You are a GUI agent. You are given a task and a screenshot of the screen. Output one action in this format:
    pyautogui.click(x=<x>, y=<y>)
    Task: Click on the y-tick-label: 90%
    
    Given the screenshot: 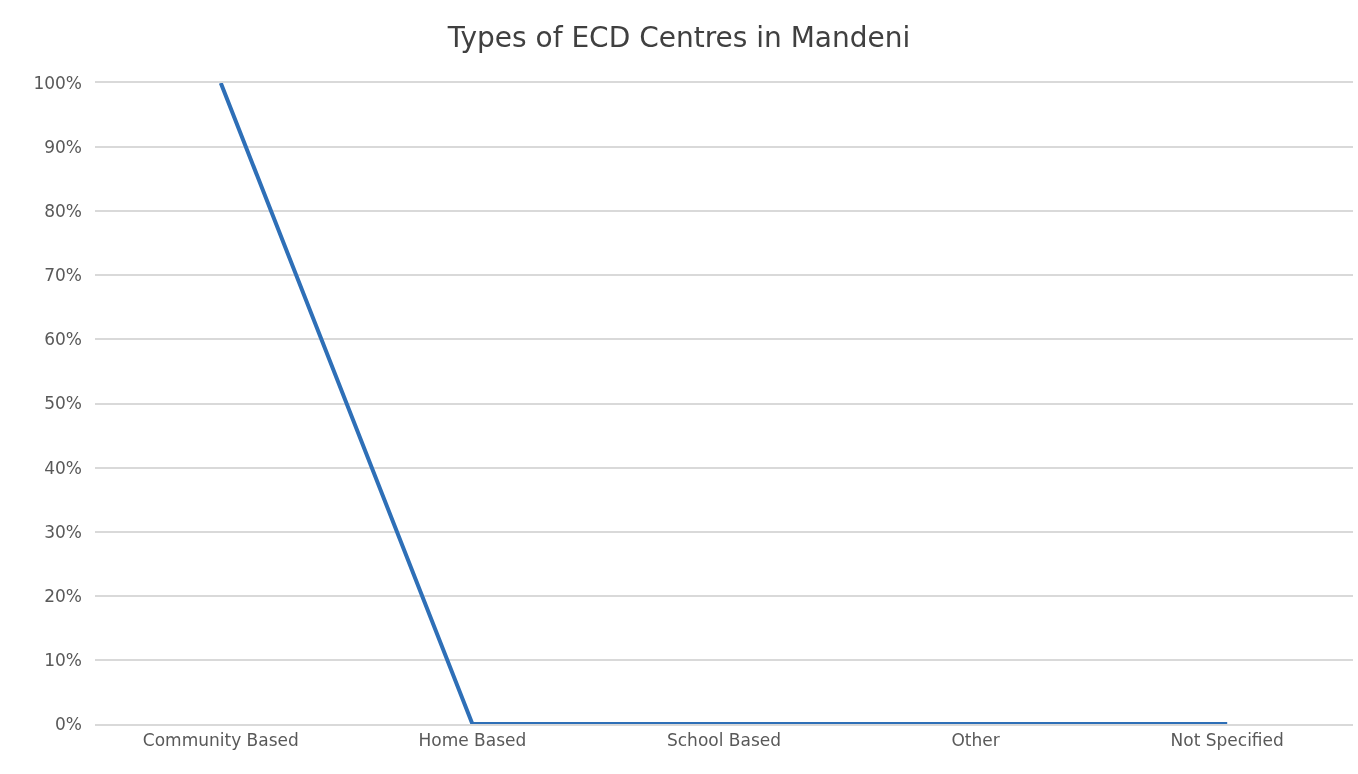 What is the action you would take?
    pyautogui.click(x=63, y=147)
    